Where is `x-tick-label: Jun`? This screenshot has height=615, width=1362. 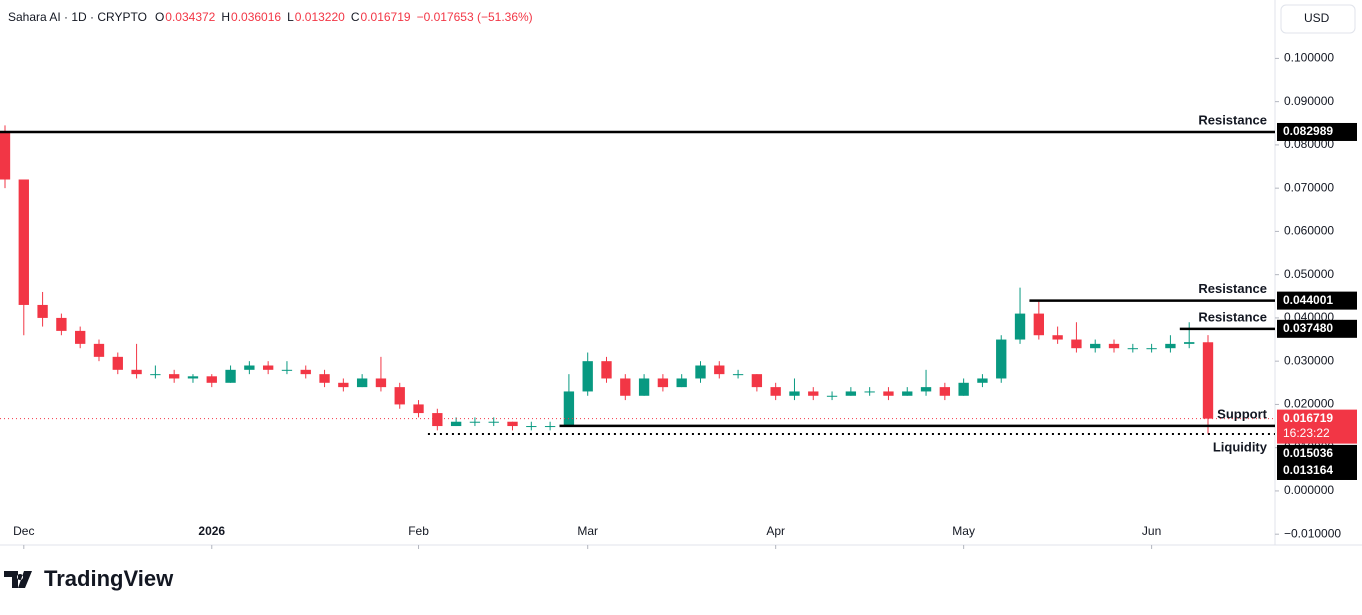 x-tick-label: Jun is located at coordinates (1151, 531).